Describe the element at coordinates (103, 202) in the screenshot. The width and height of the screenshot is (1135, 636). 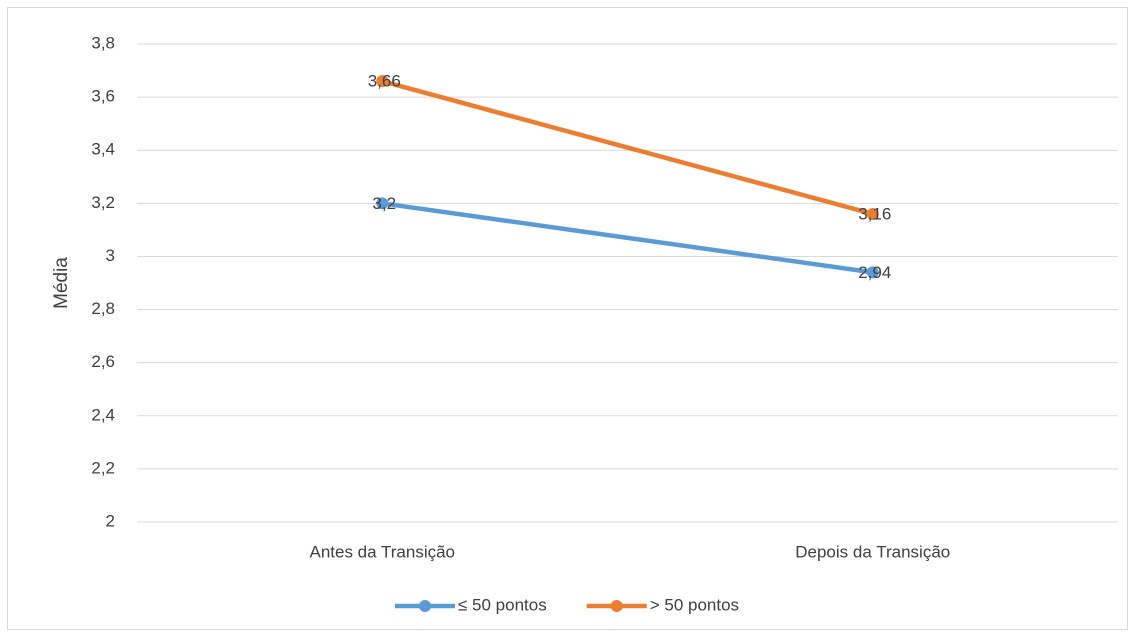
I see `y-tick-label: 3,2` at that location.